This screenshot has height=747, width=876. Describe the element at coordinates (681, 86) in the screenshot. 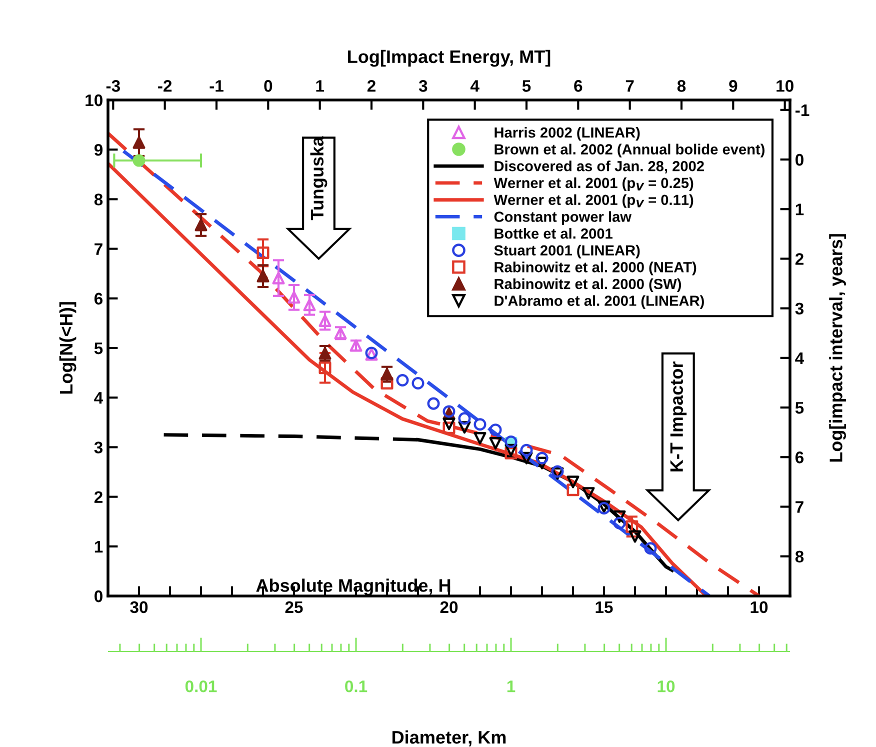

I see `x2-tick-label: 8` at that location.